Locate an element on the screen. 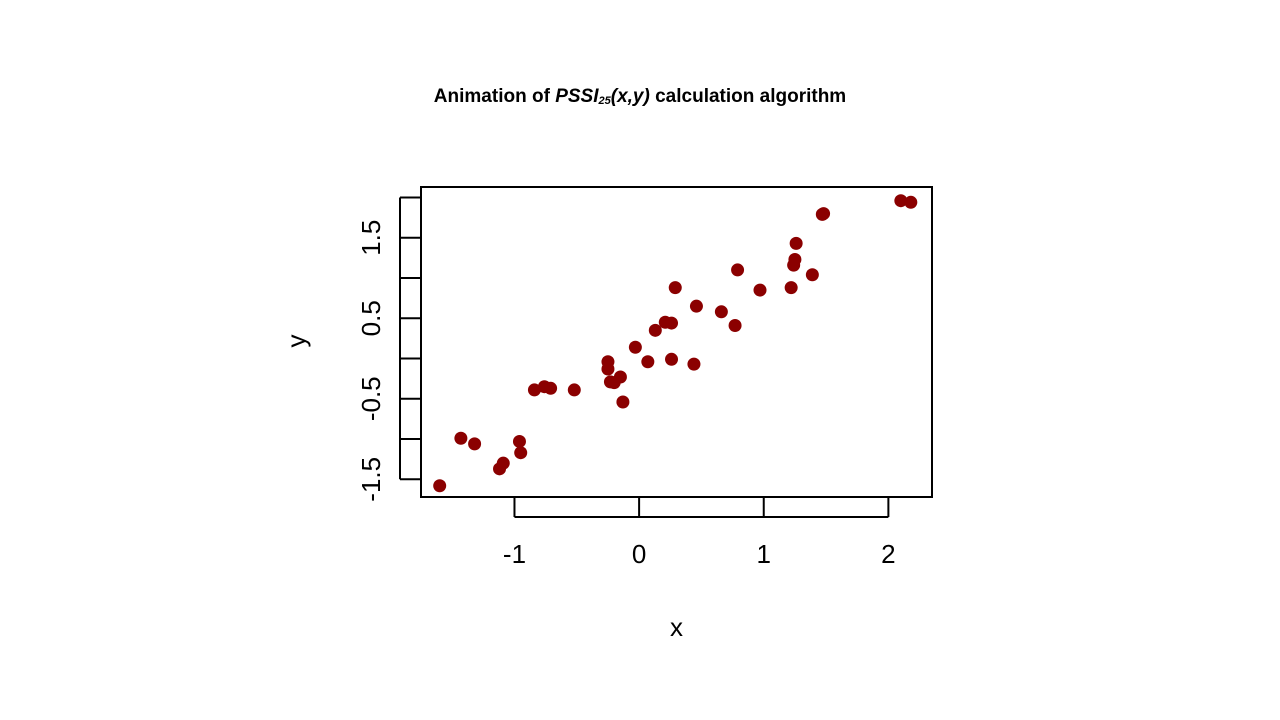 This screenshot has height=720, width=1280. y-tick-label: 1.5 is located at coordinates (371, 238).